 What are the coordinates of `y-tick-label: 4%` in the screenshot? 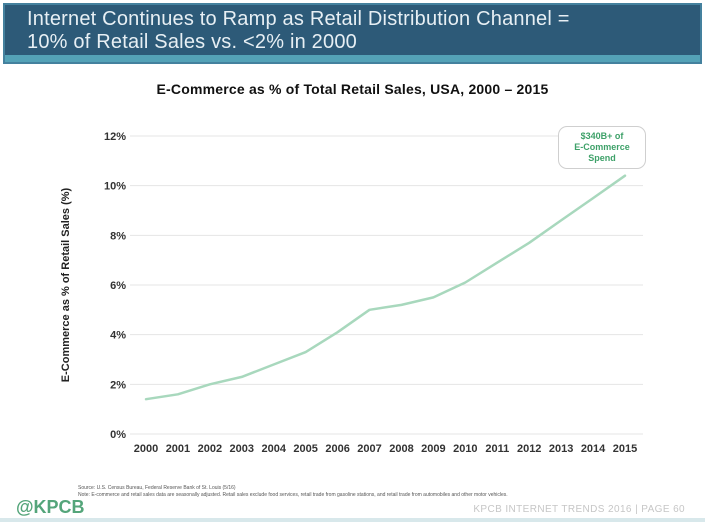 It's located at (118, 336).